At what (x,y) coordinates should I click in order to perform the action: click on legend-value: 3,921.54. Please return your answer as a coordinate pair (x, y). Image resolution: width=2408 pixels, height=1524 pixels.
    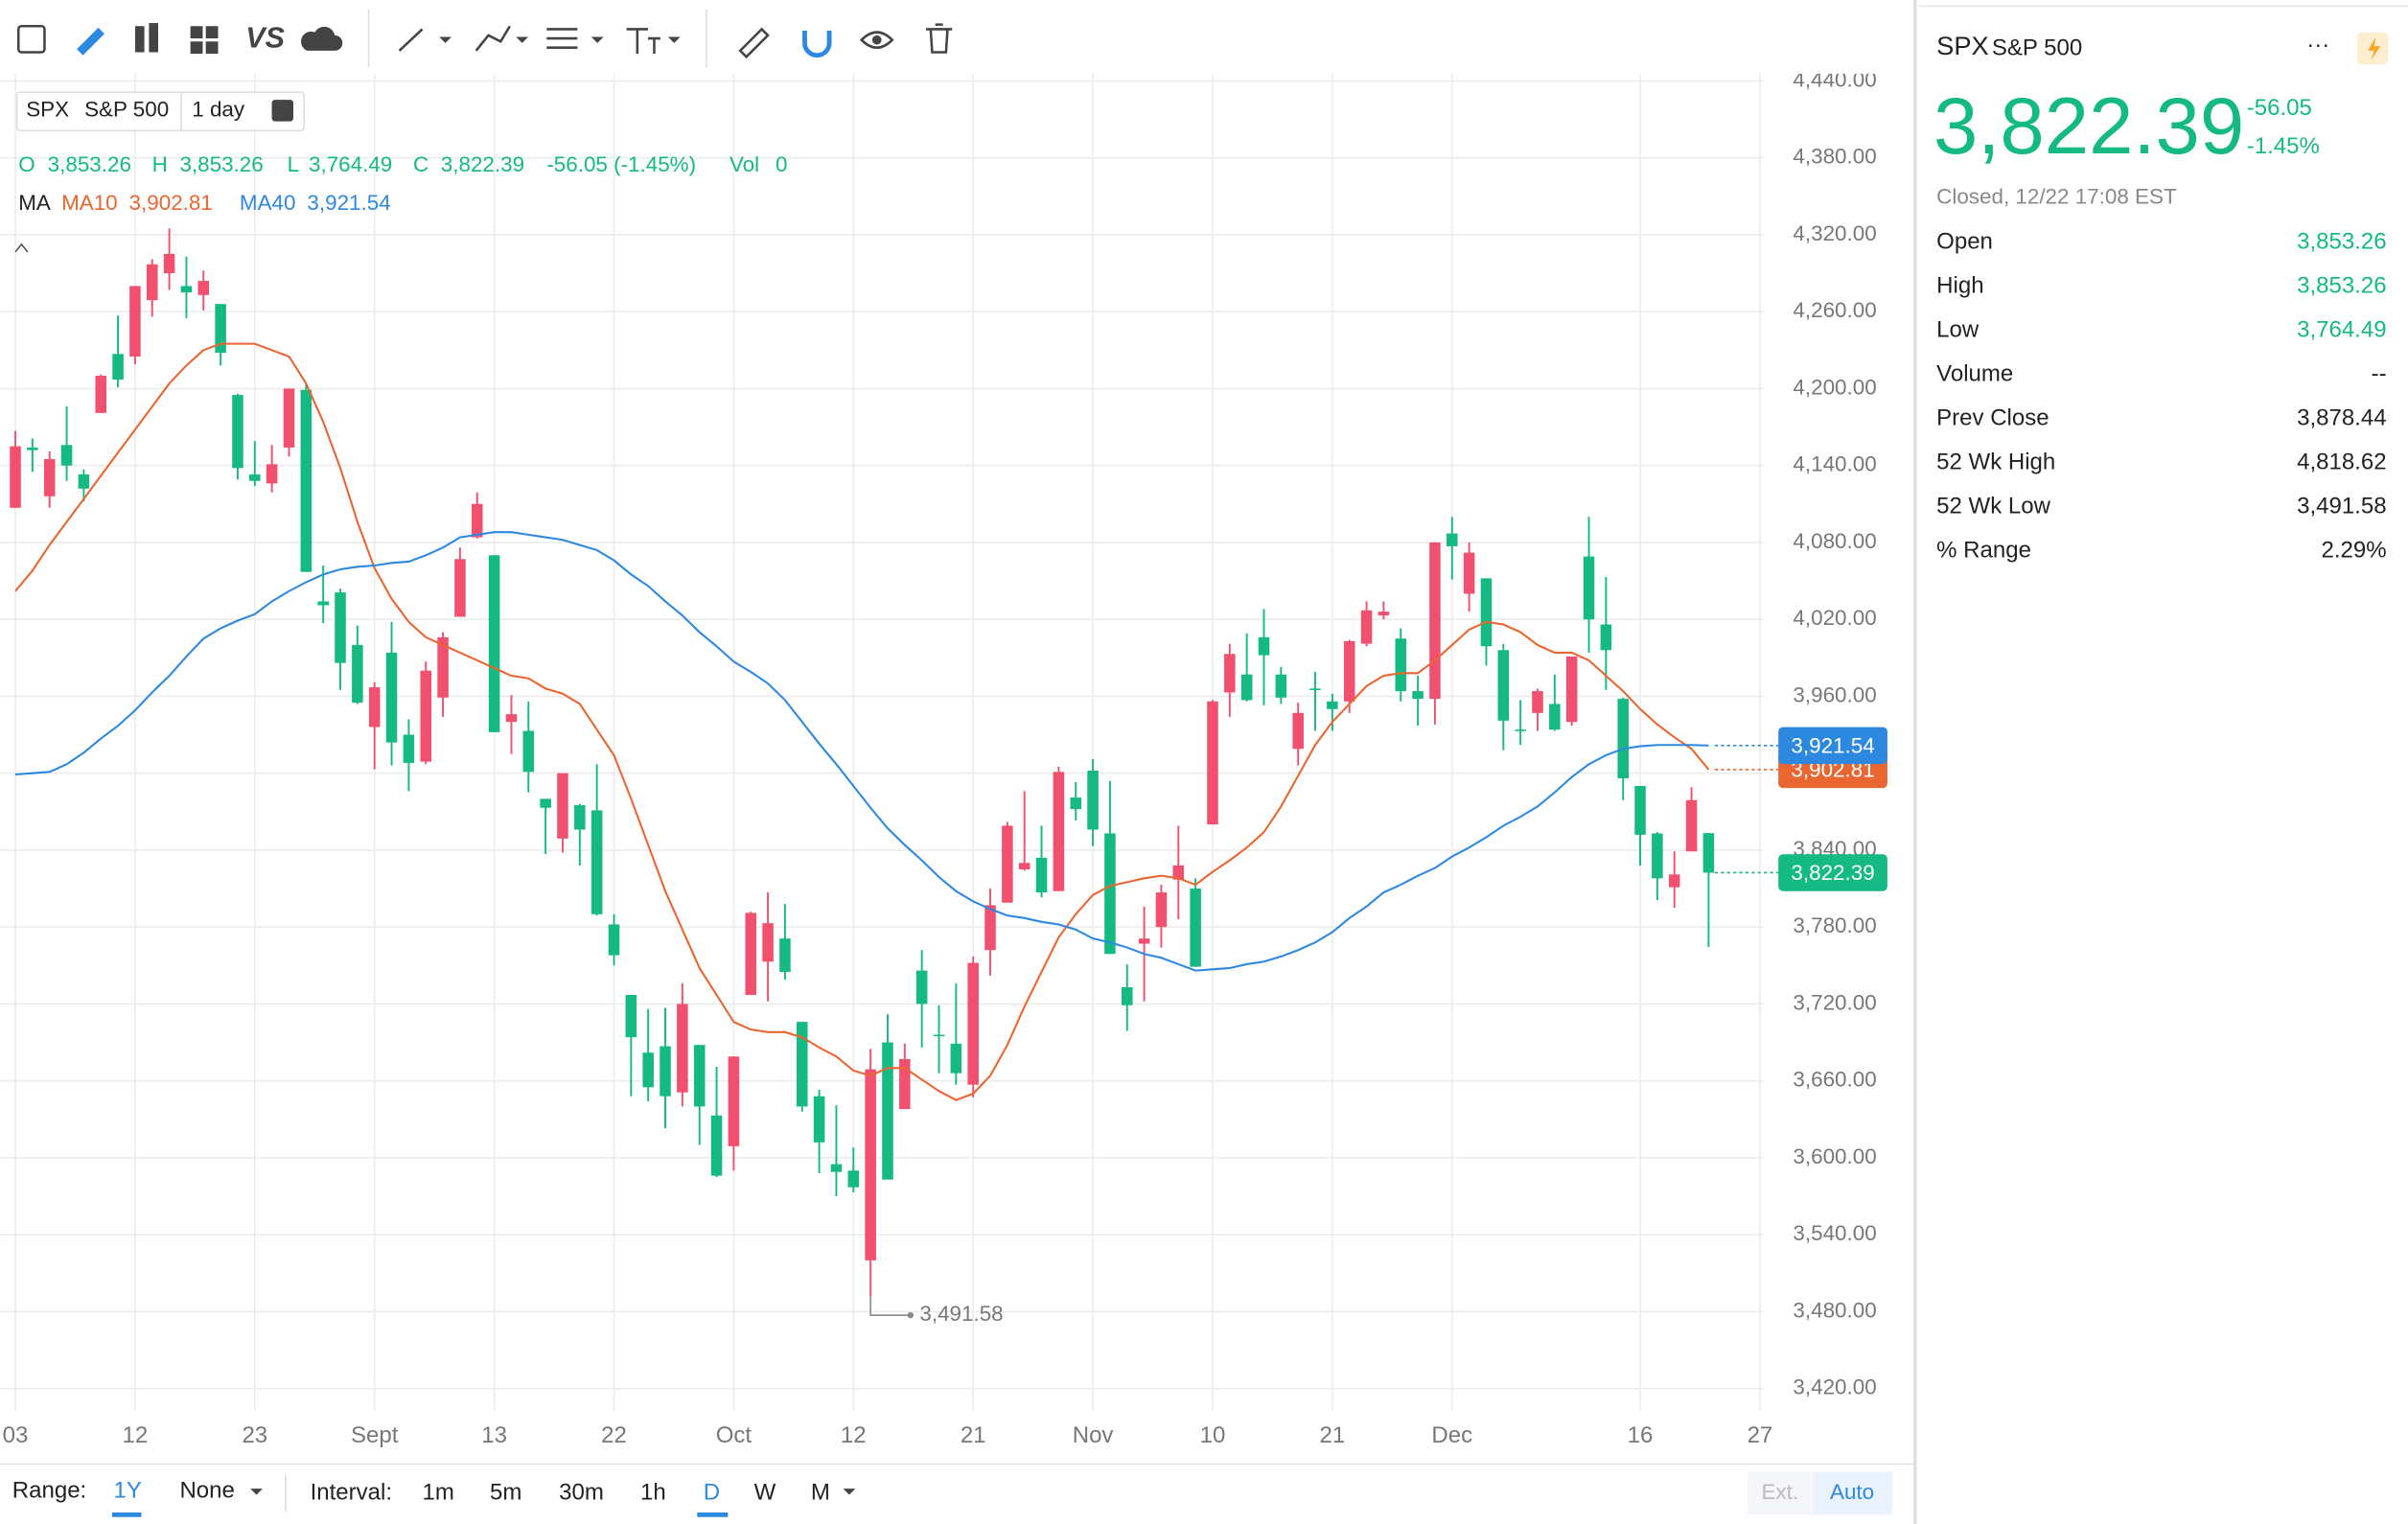
    Looking at the image, I should click on (348, 203).